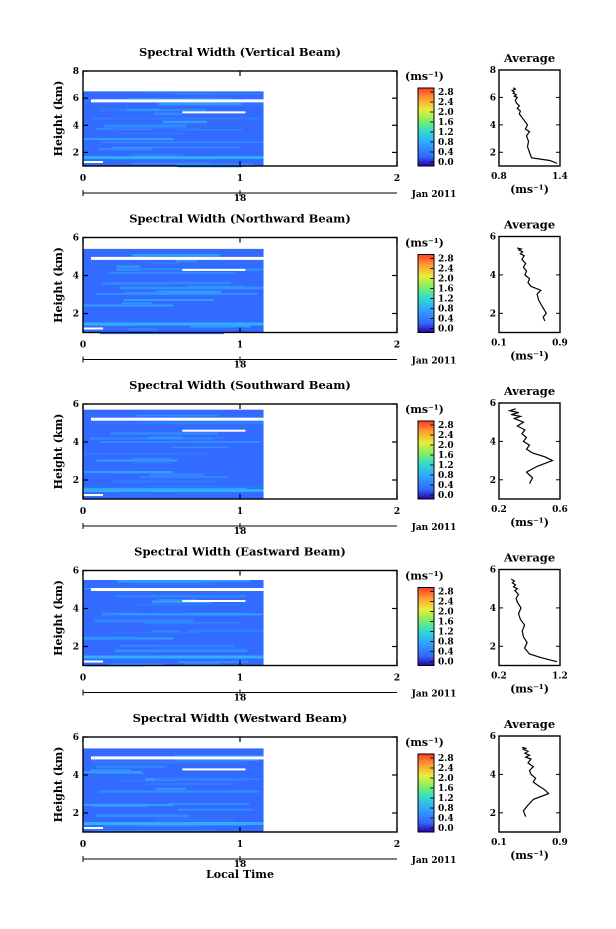 This screenshot has width=616, height=929. I want to click on colorbar-tick-label: 1.2, so click(446, 799).